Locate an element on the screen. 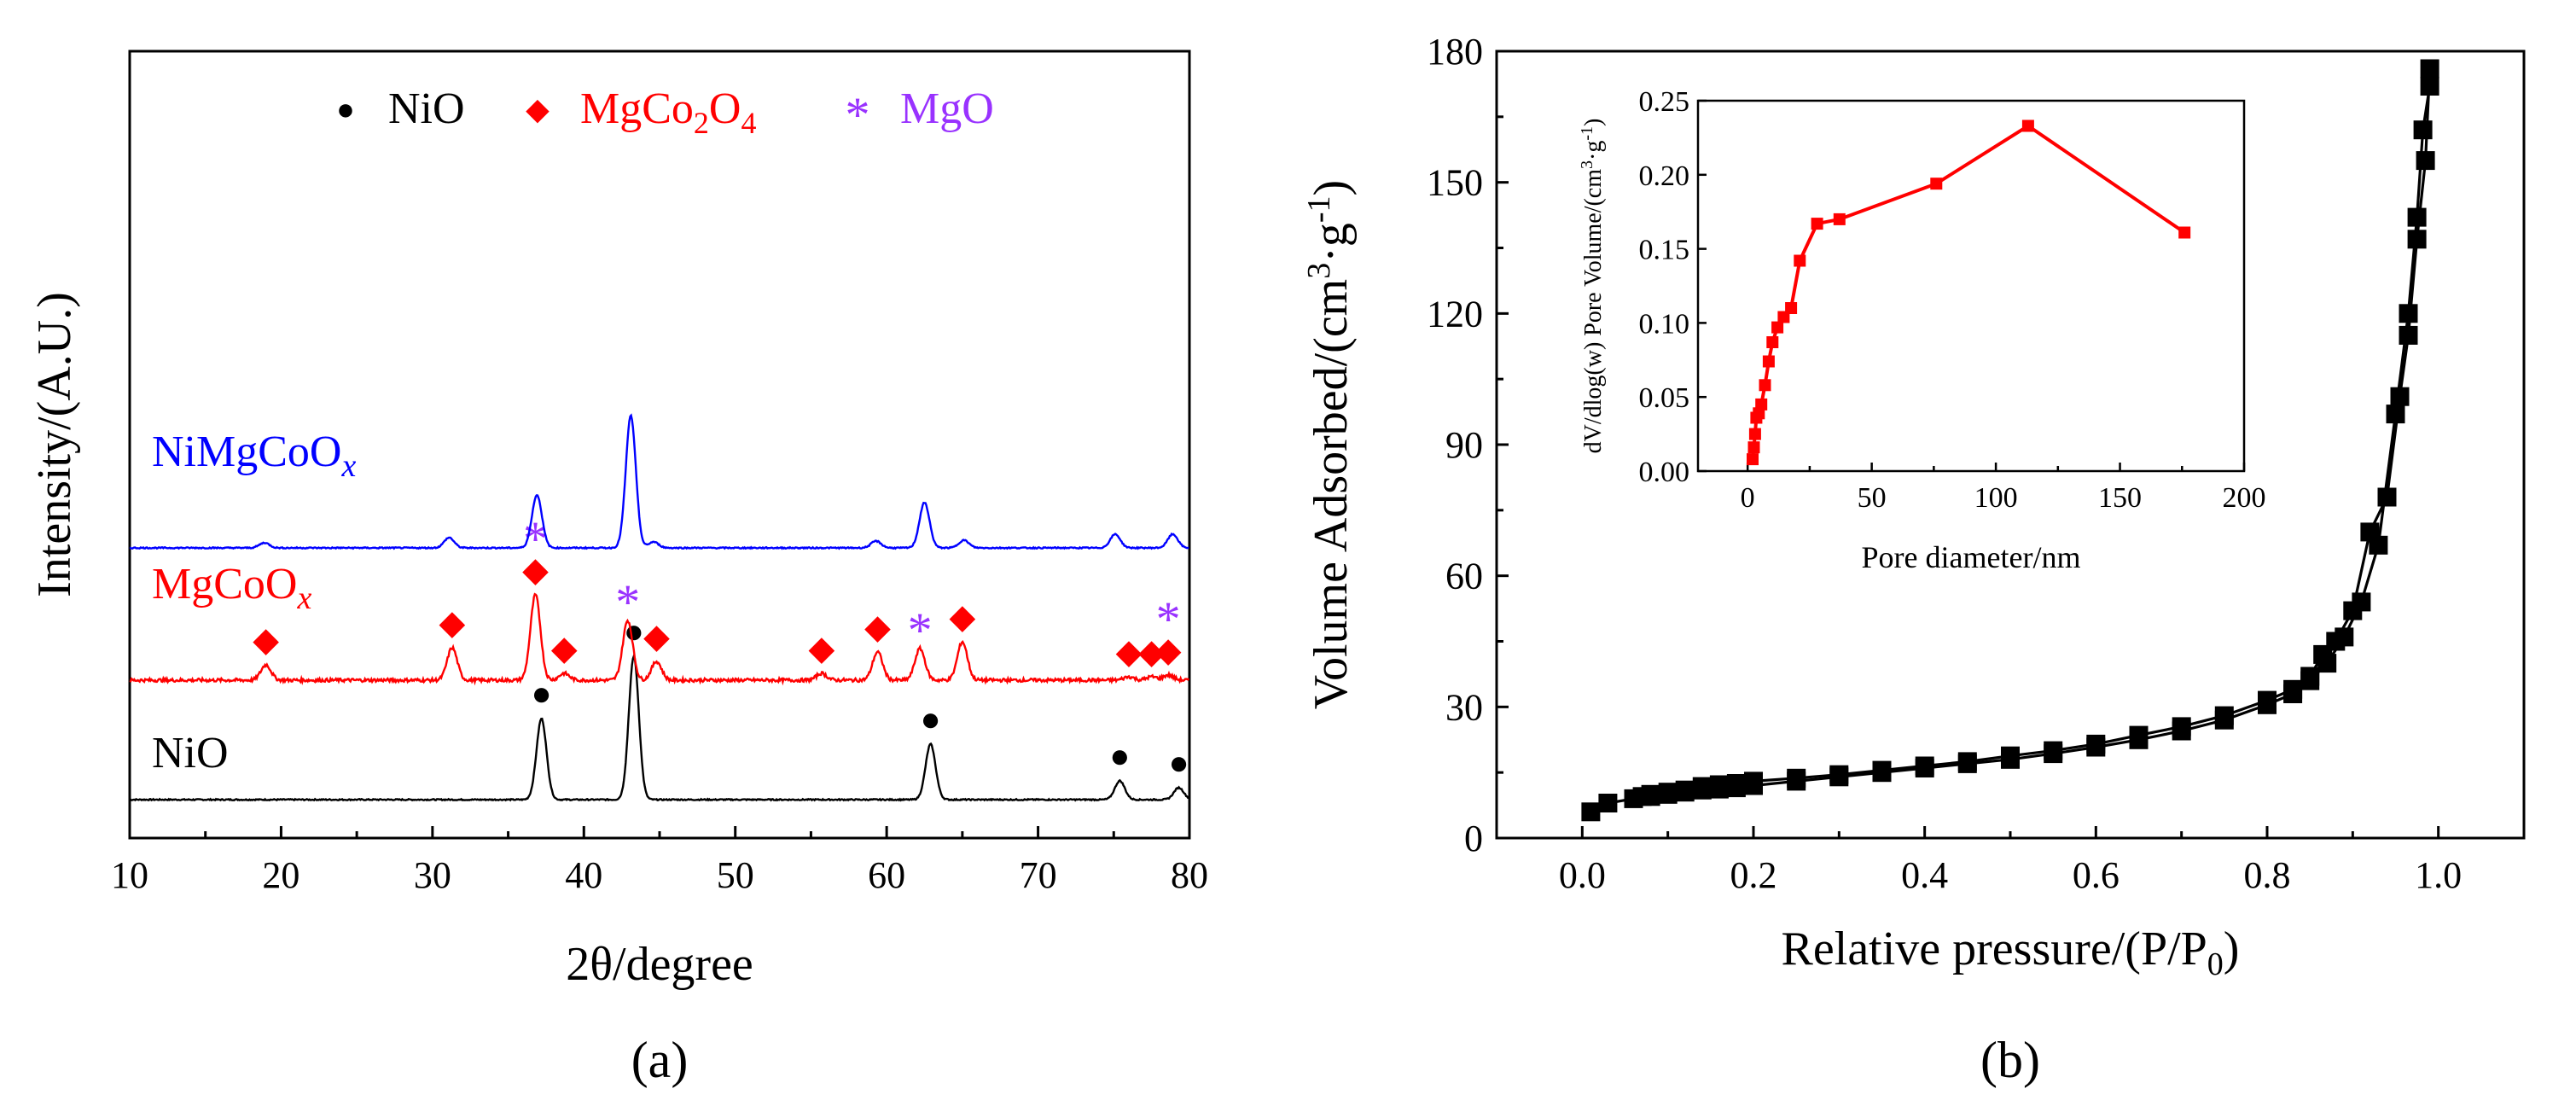 The image size is (2576, 1112). panel-a-x-tick-label: 50 is located at coordinates (735, 875).